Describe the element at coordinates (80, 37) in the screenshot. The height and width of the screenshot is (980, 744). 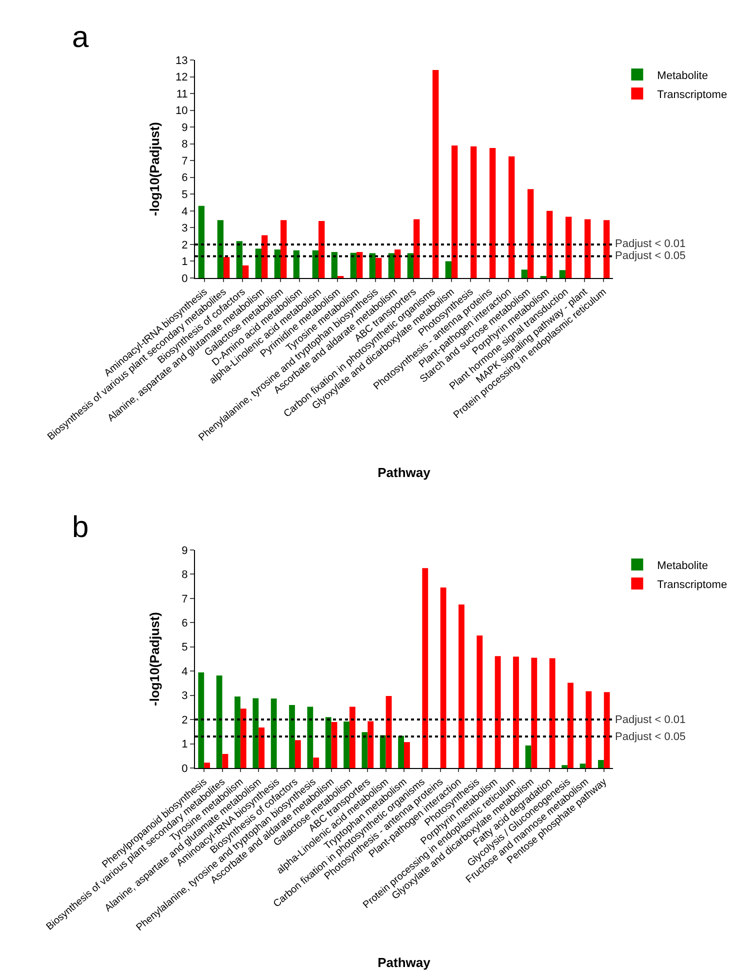
I see `chart-title: a` at that location.